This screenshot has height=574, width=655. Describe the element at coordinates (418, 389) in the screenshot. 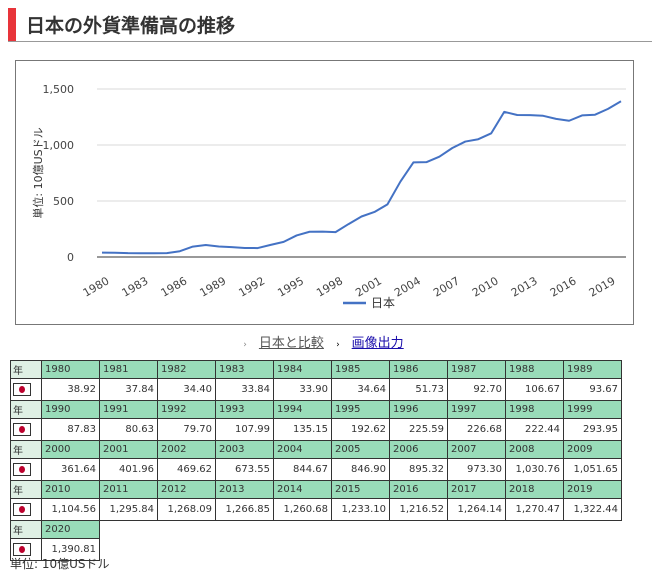

I see `value-cell: 51.73` at that location.